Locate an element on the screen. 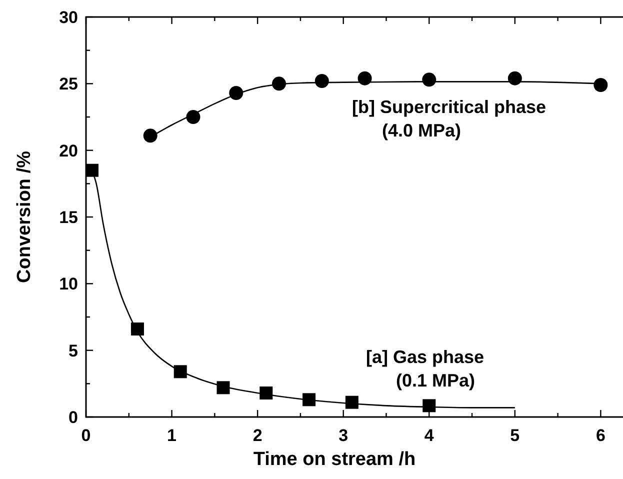 The image size is (623, 479). y-tick-label: 30 is located at coordinates (68, 17).